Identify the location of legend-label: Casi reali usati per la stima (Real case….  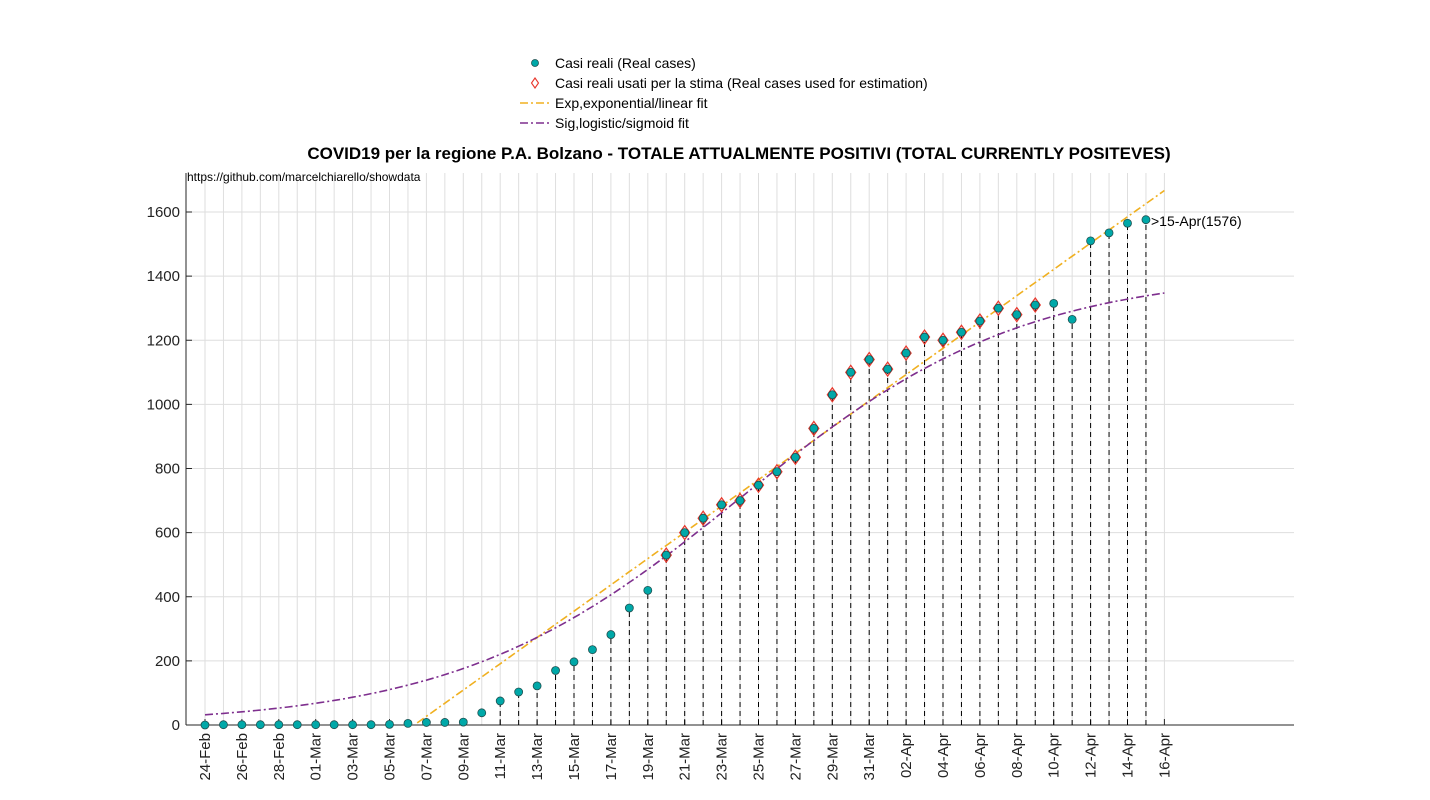
(741, 83).